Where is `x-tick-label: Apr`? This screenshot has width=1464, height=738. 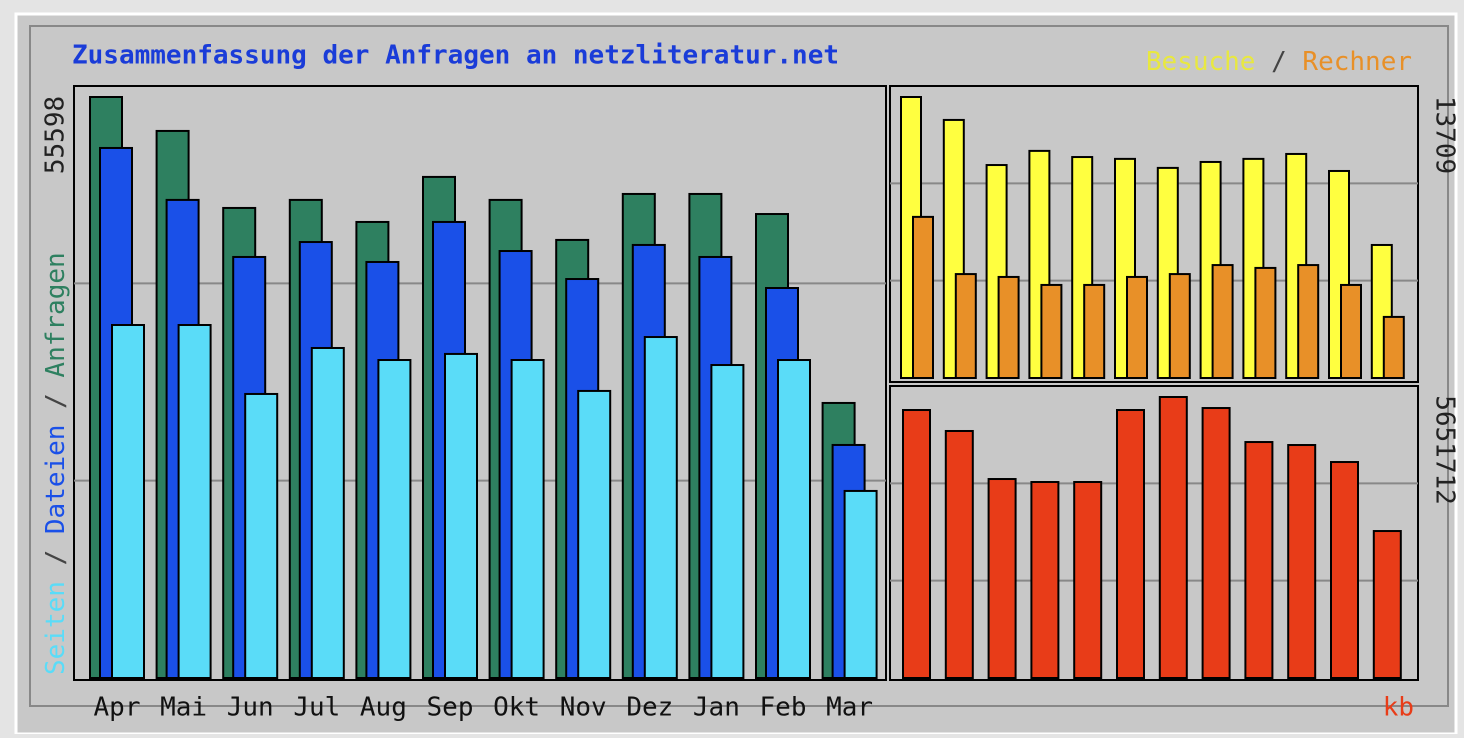
x-tick-label: Apr is located at coordinates (117, 708).